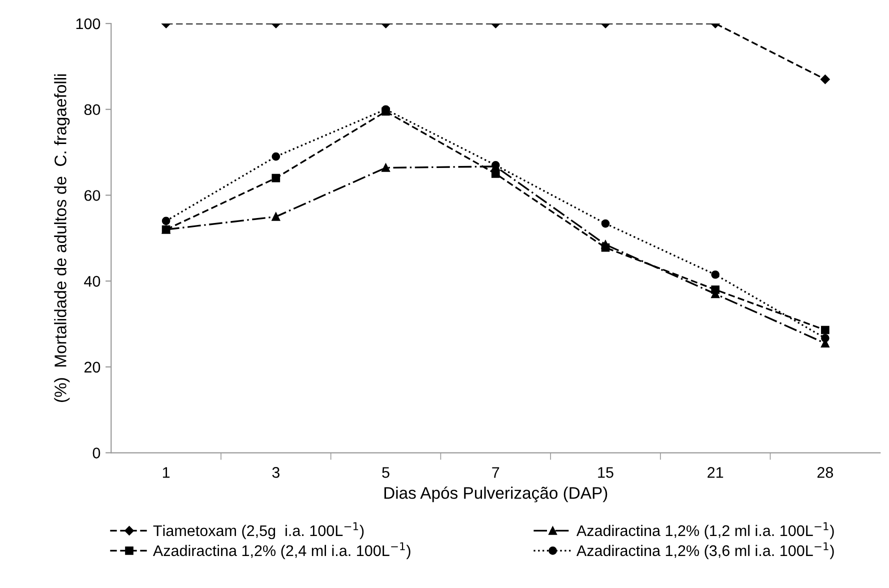 The width and height of the screenshot is (889, 588). I want to click on x-tick-label: 15, so click(606, 472).